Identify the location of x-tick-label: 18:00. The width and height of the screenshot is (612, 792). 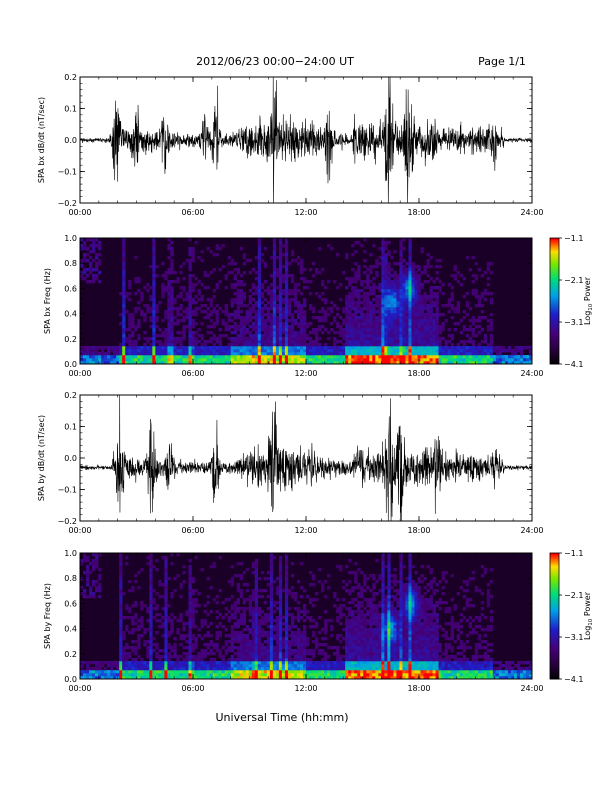
(418, 530).